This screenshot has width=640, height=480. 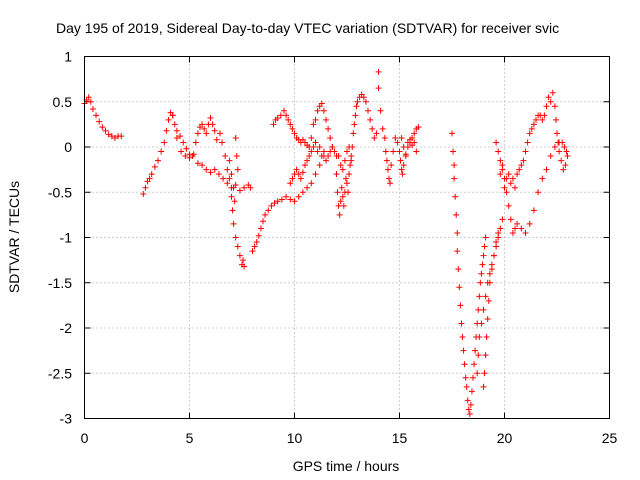 I want to click on x-tick-label: 20, so click(x=505, y=438).